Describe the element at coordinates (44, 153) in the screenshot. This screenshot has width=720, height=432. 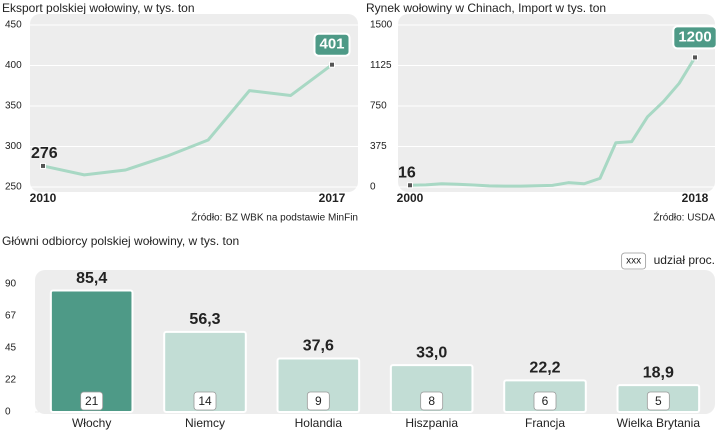
I see `data-label: 276` at that location.